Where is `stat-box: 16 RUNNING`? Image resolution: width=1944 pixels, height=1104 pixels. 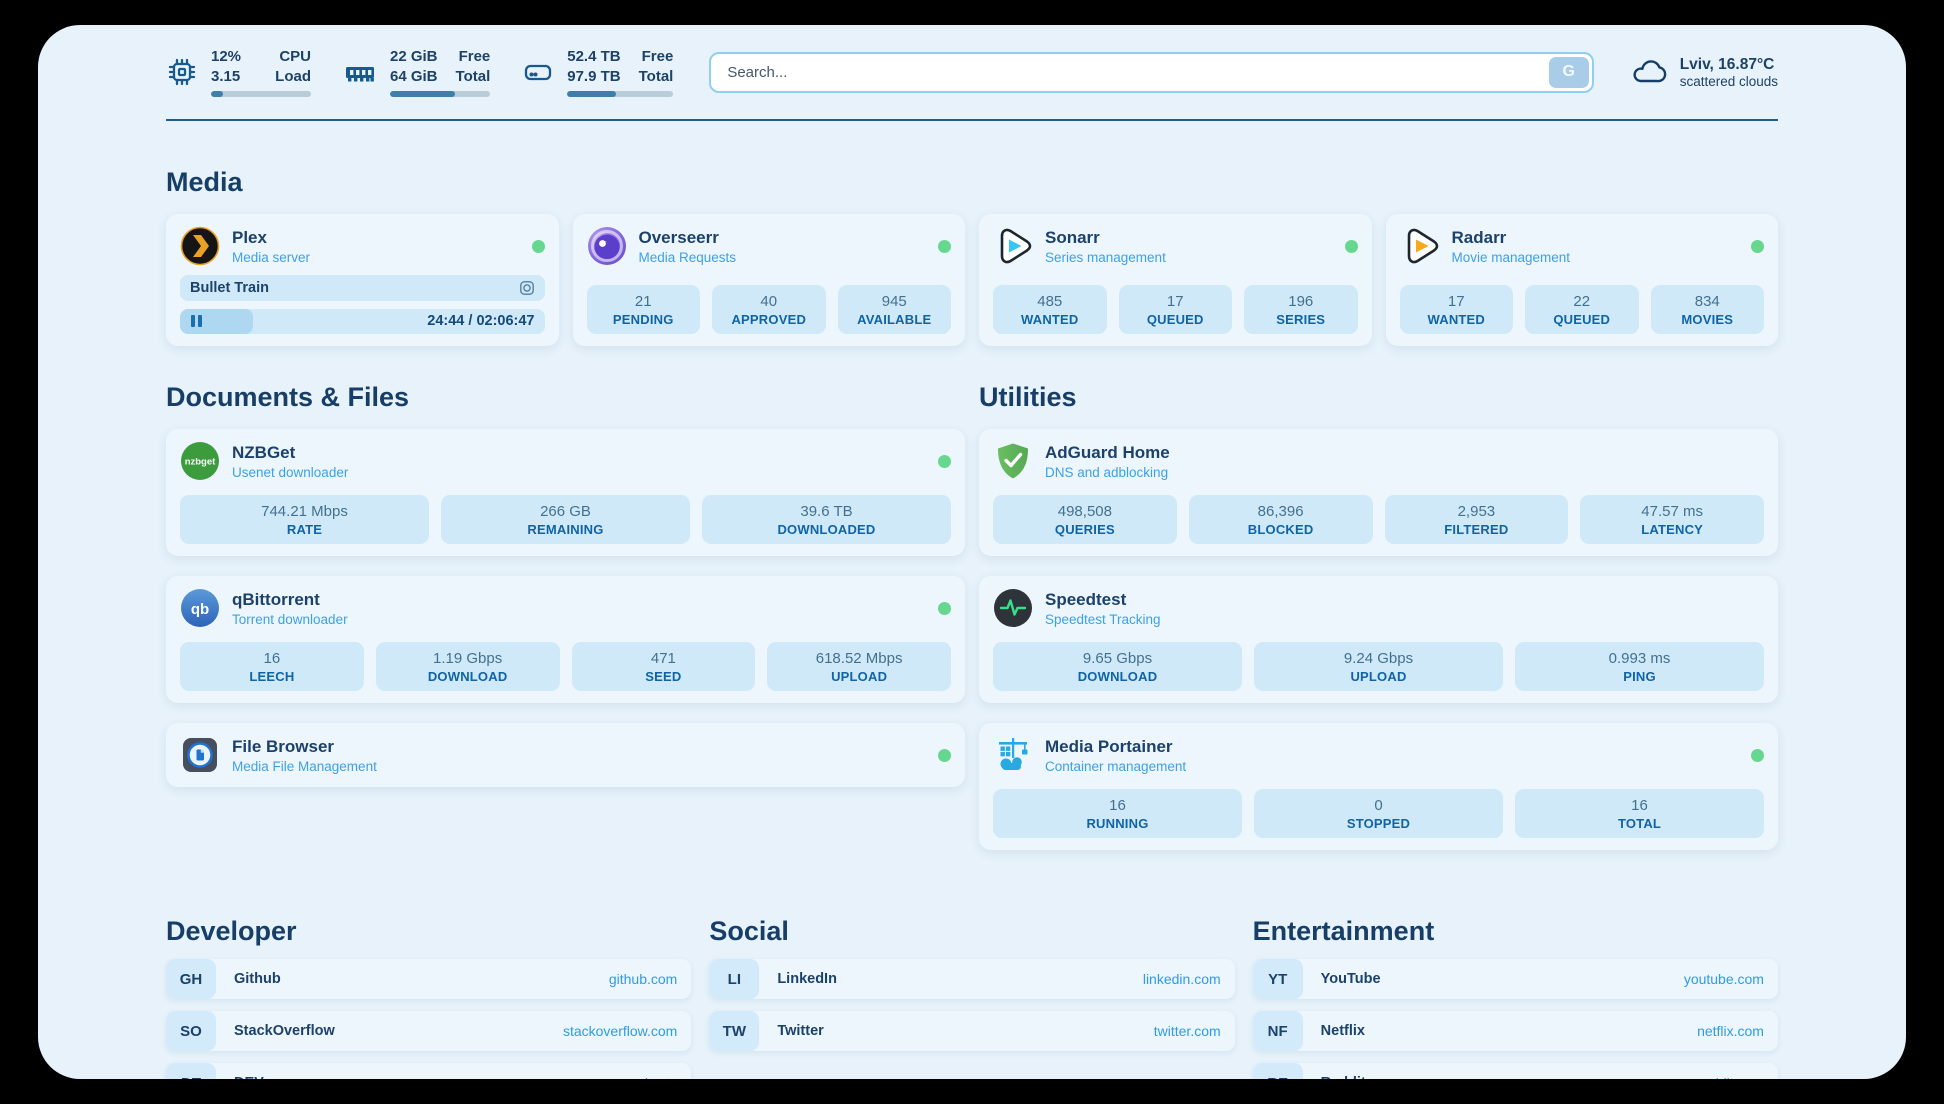
stat-box: 16 RUNNING is located at coordinates (1117, 813).